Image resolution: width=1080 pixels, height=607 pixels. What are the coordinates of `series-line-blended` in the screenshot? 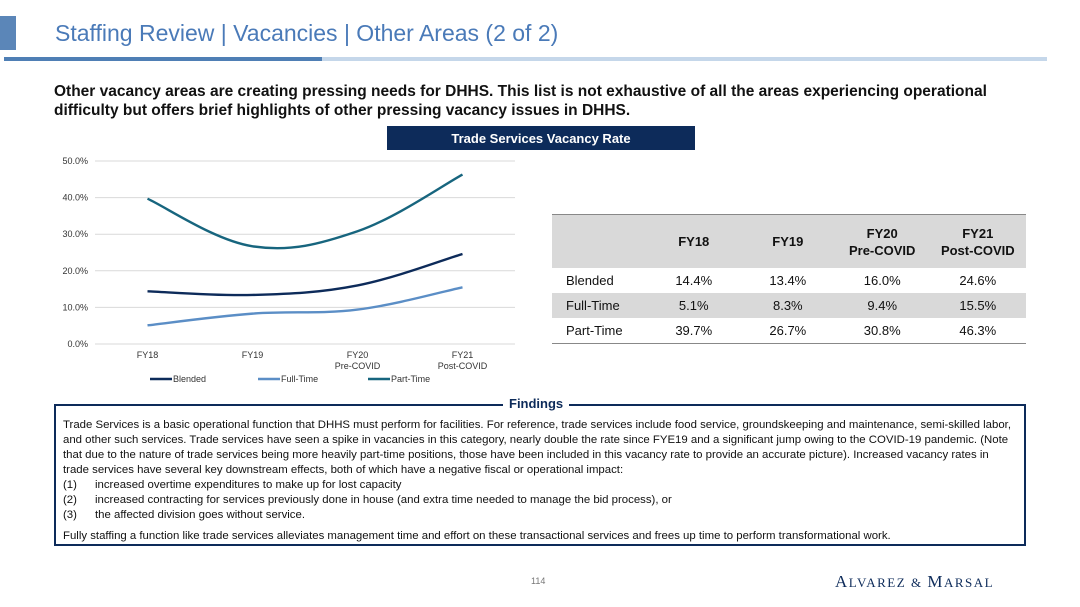 It's located at (305, 274).